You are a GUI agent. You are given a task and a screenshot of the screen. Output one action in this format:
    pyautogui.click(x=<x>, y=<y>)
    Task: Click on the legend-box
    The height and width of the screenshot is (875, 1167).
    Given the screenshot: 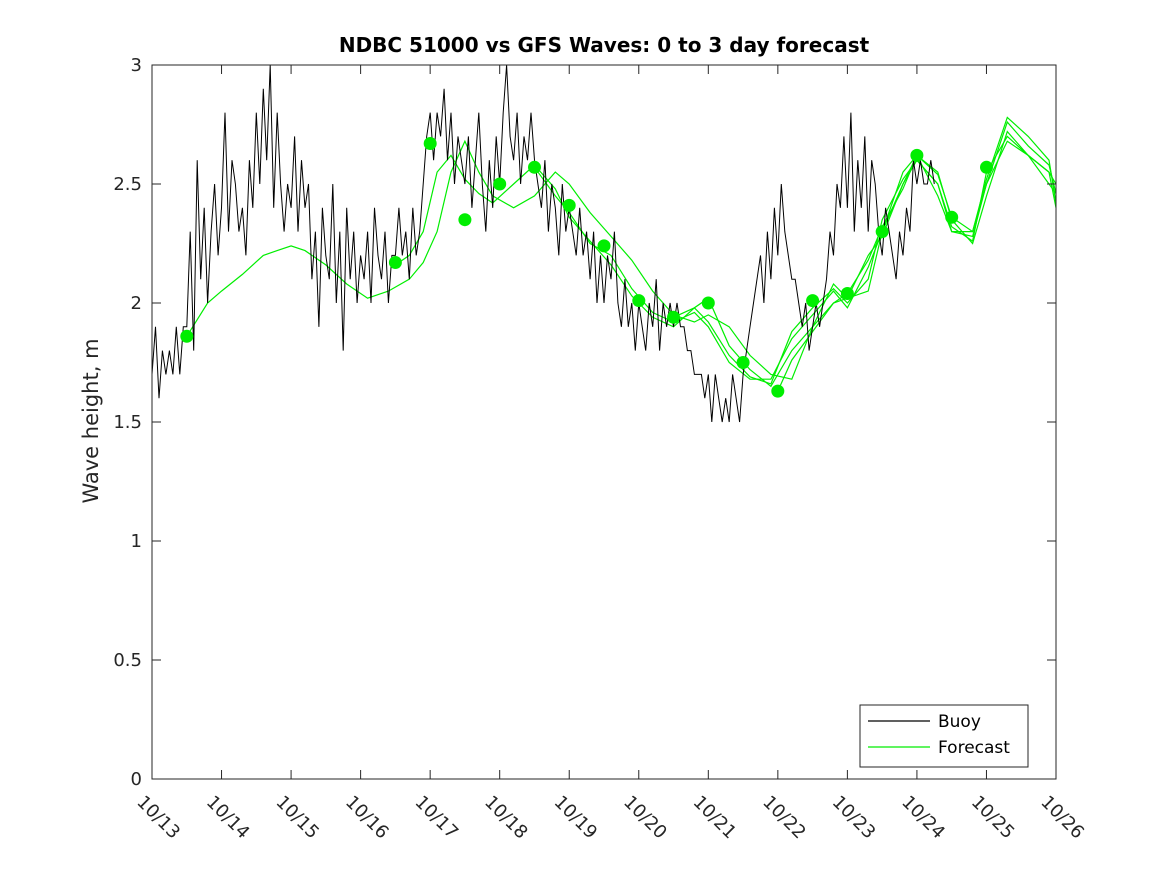 What is the action you would take?
    pyautogui.click(x=944, y=736)
    